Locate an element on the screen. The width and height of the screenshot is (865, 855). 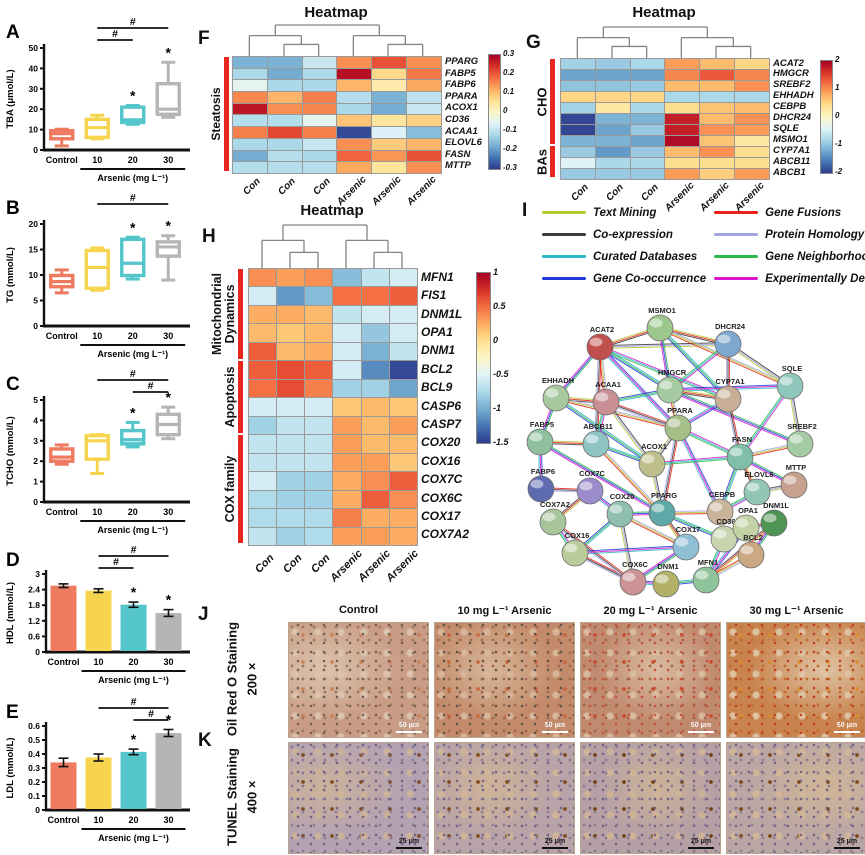
legend-line-swatch is located at coordinates (564, 278).